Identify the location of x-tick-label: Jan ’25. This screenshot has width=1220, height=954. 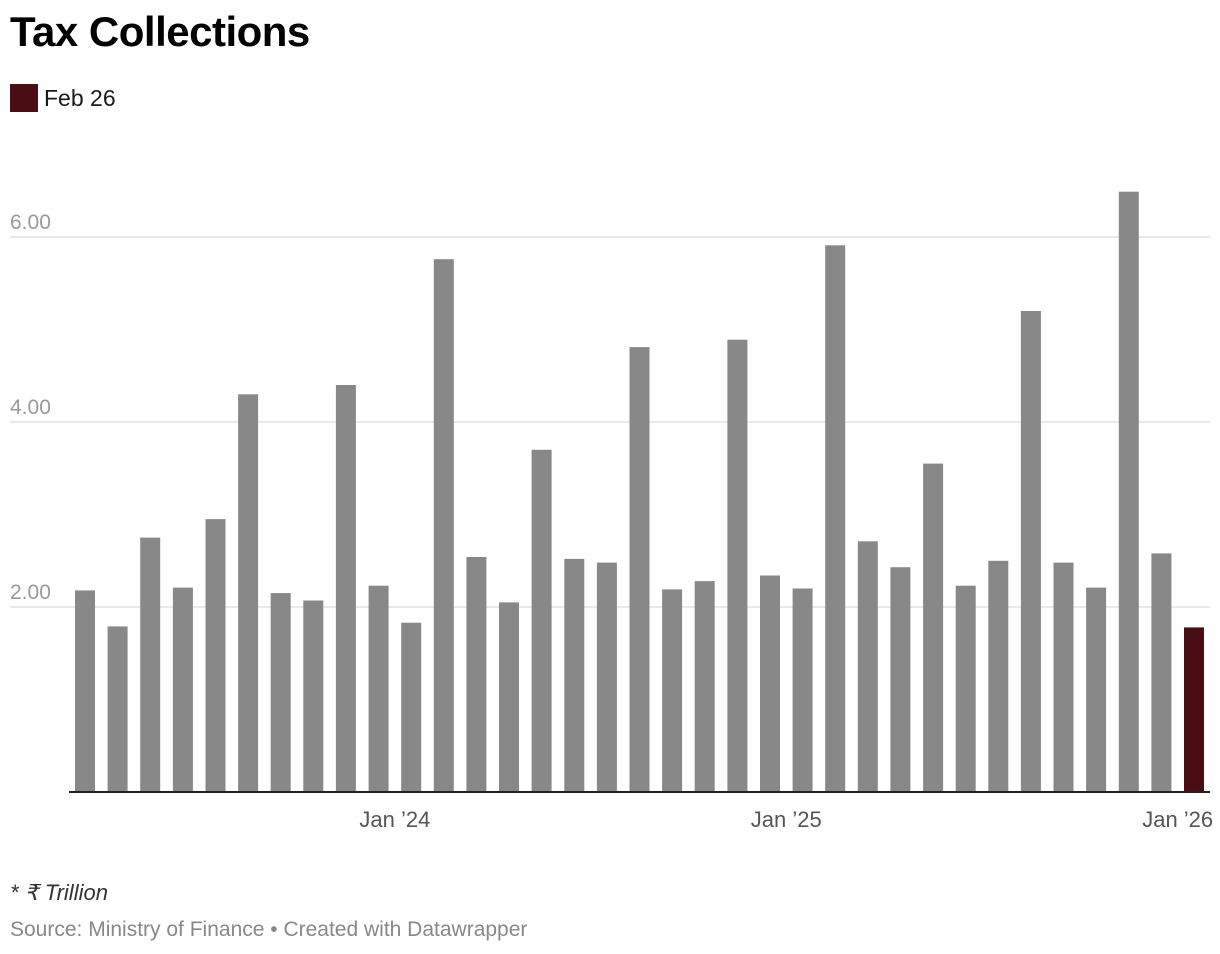
(786, 819).